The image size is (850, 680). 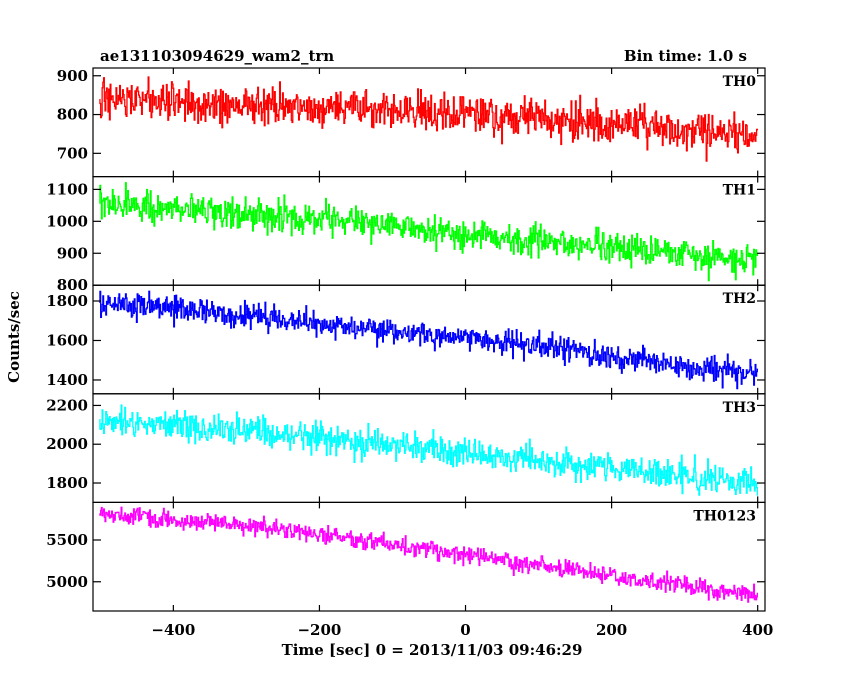 What do you see at coordinates (173, 630) in the screenshot?
I see `x-tick-label: −400` at bounding box center [173, 630].